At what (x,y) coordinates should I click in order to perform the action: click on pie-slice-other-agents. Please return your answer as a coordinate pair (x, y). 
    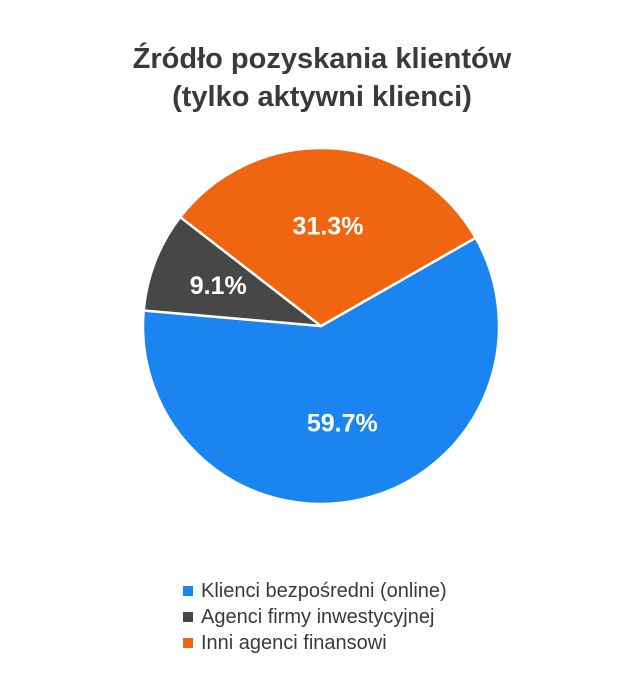
    Looking at the image, I should click on (327, 237).